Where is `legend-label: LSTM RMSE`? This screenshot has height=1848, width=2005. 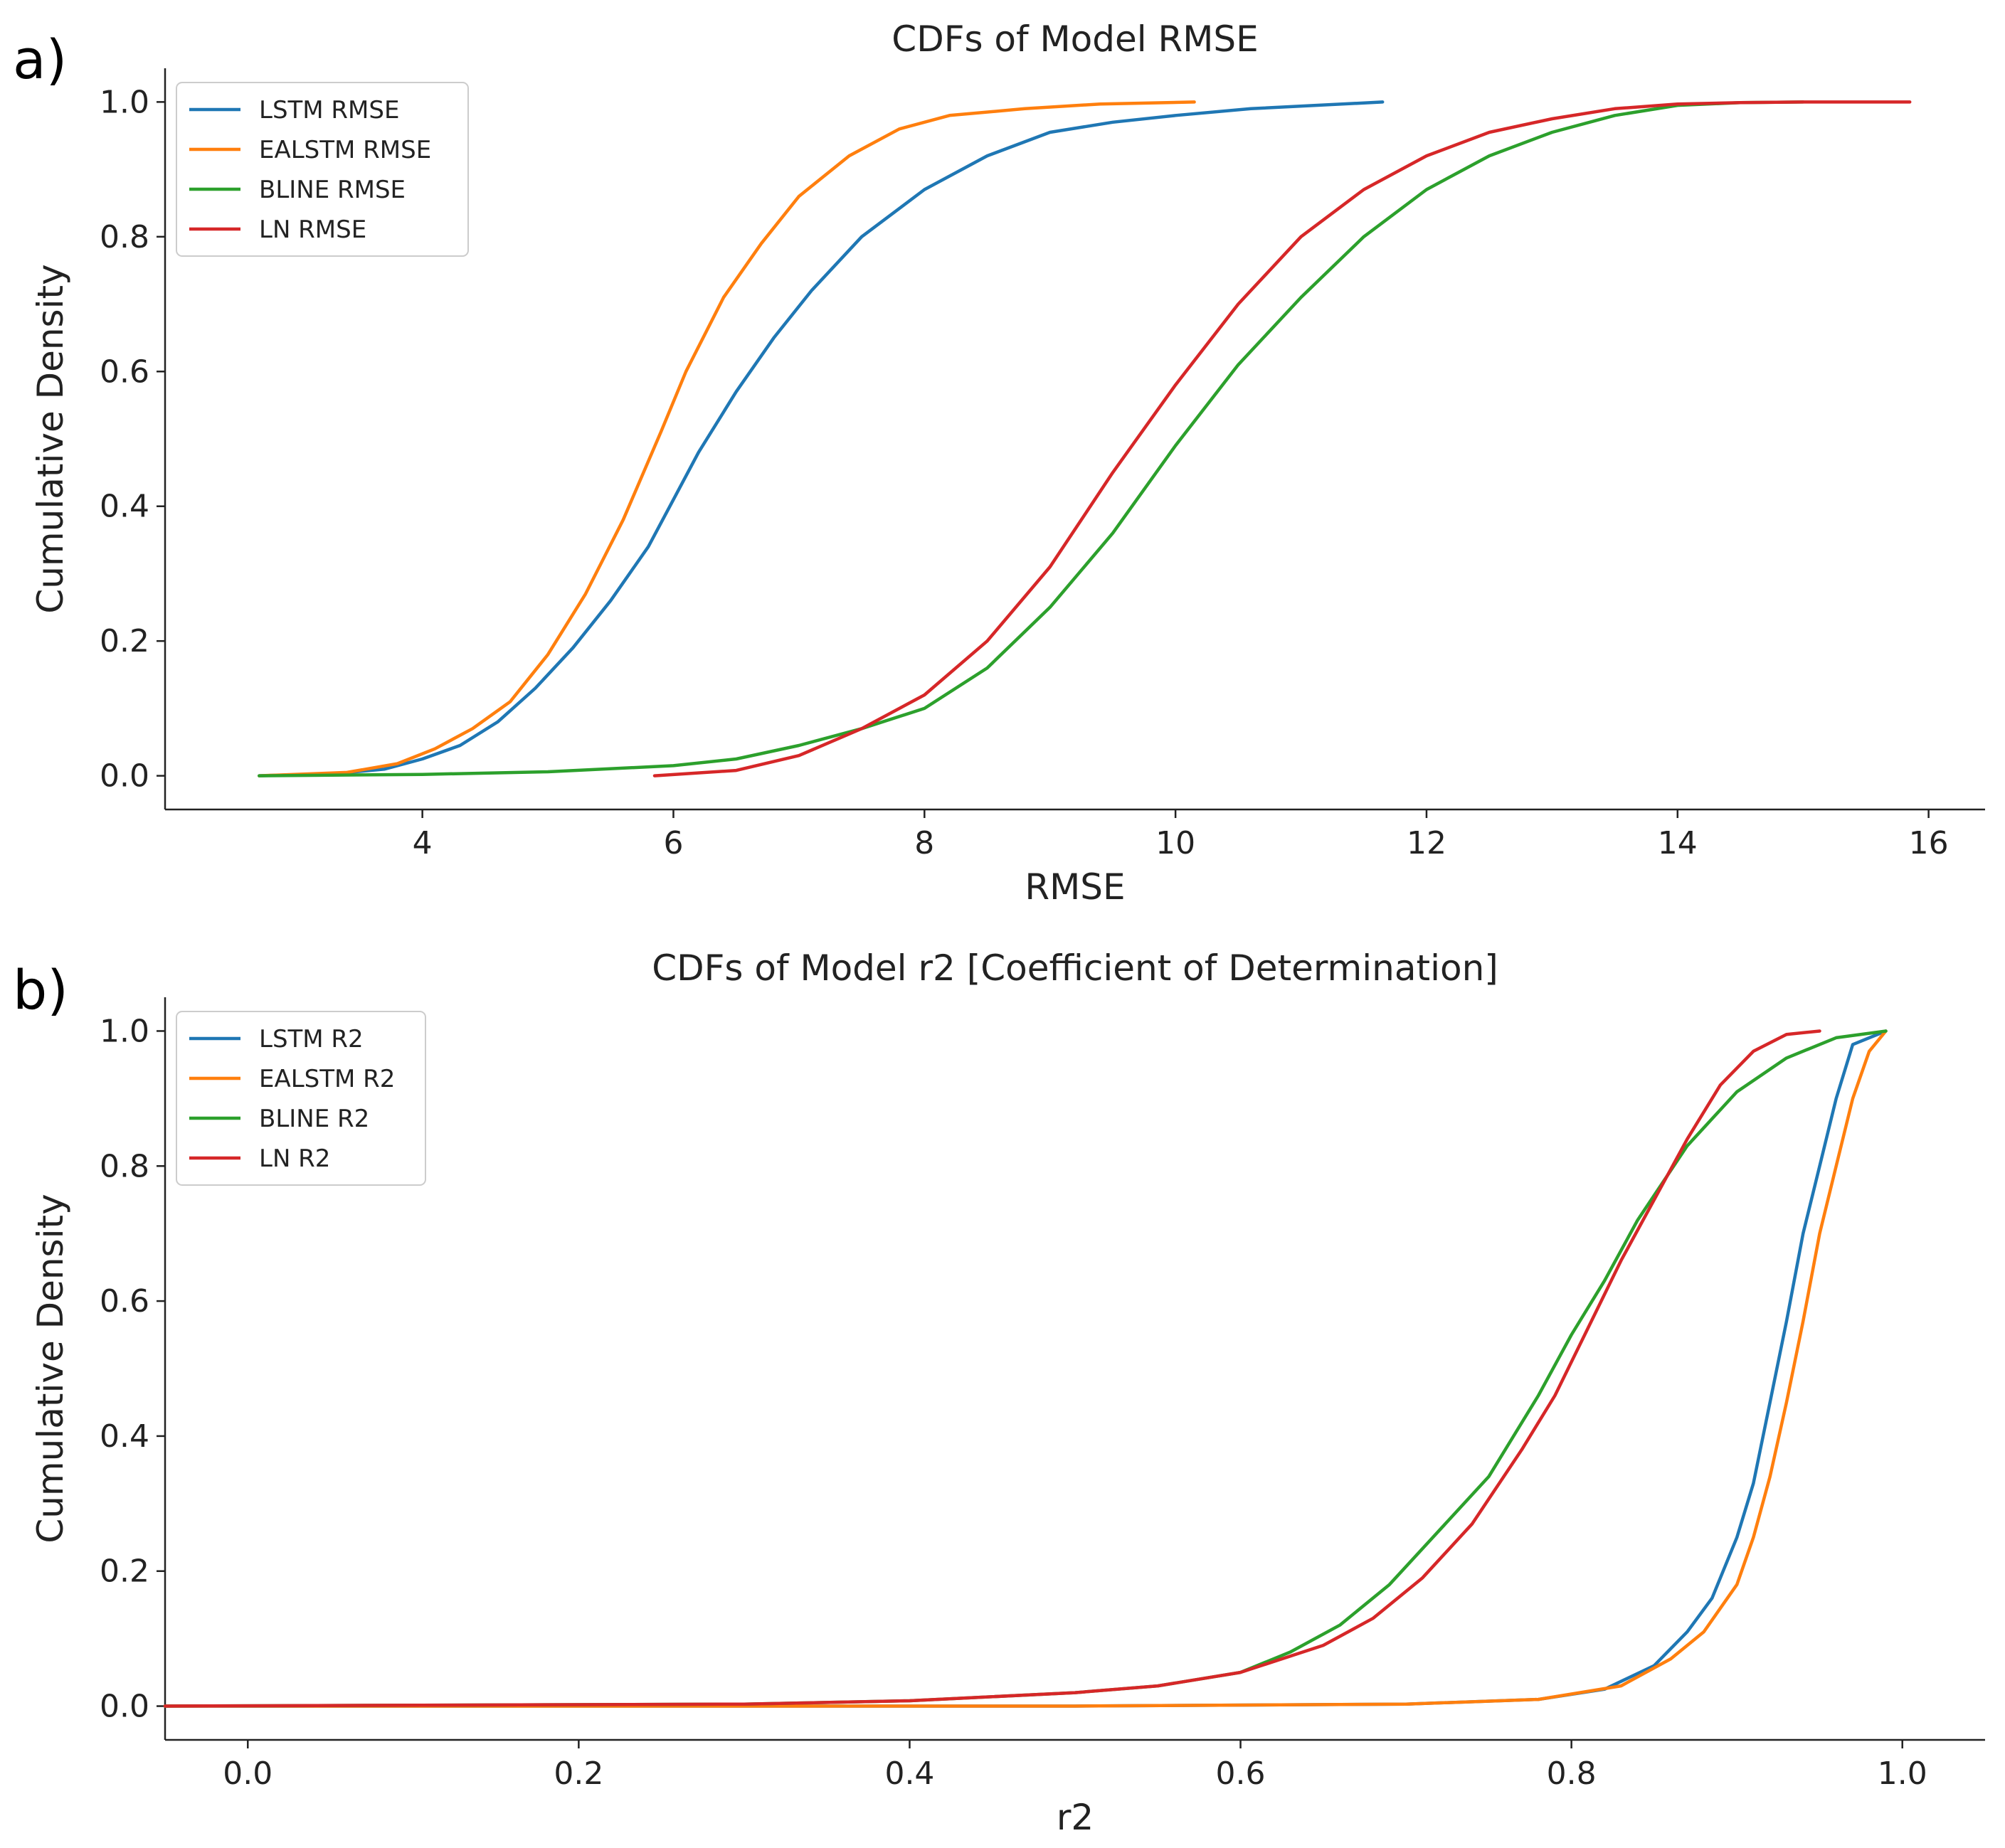
legend-label: LSTM RMSE is located at coordinates (329, 110).